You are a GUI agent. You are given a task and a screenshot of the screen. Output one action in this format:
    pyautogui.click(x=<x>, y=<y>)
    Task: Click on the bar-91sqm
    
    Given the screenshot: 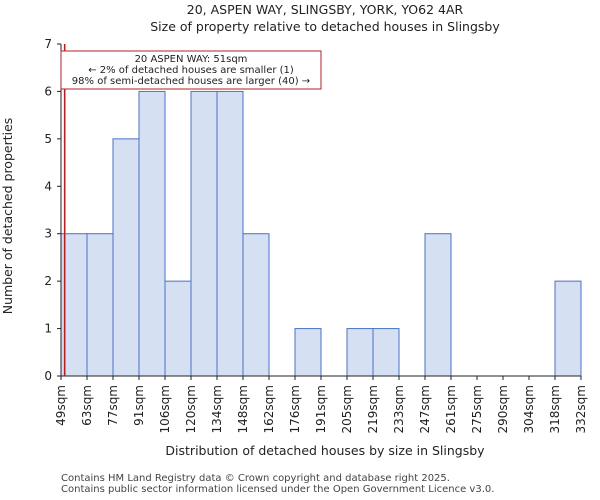 What is the action you would take?
    pyautogui.click(x=152, y=233)
    